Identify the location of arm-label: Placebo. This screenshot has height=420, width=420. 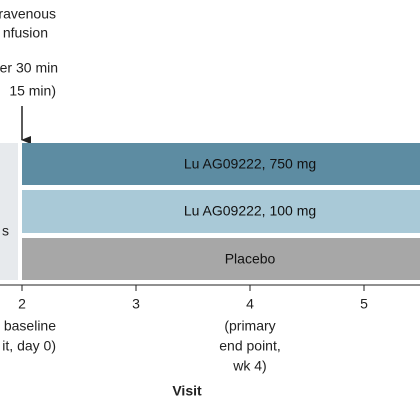
(250, 259).